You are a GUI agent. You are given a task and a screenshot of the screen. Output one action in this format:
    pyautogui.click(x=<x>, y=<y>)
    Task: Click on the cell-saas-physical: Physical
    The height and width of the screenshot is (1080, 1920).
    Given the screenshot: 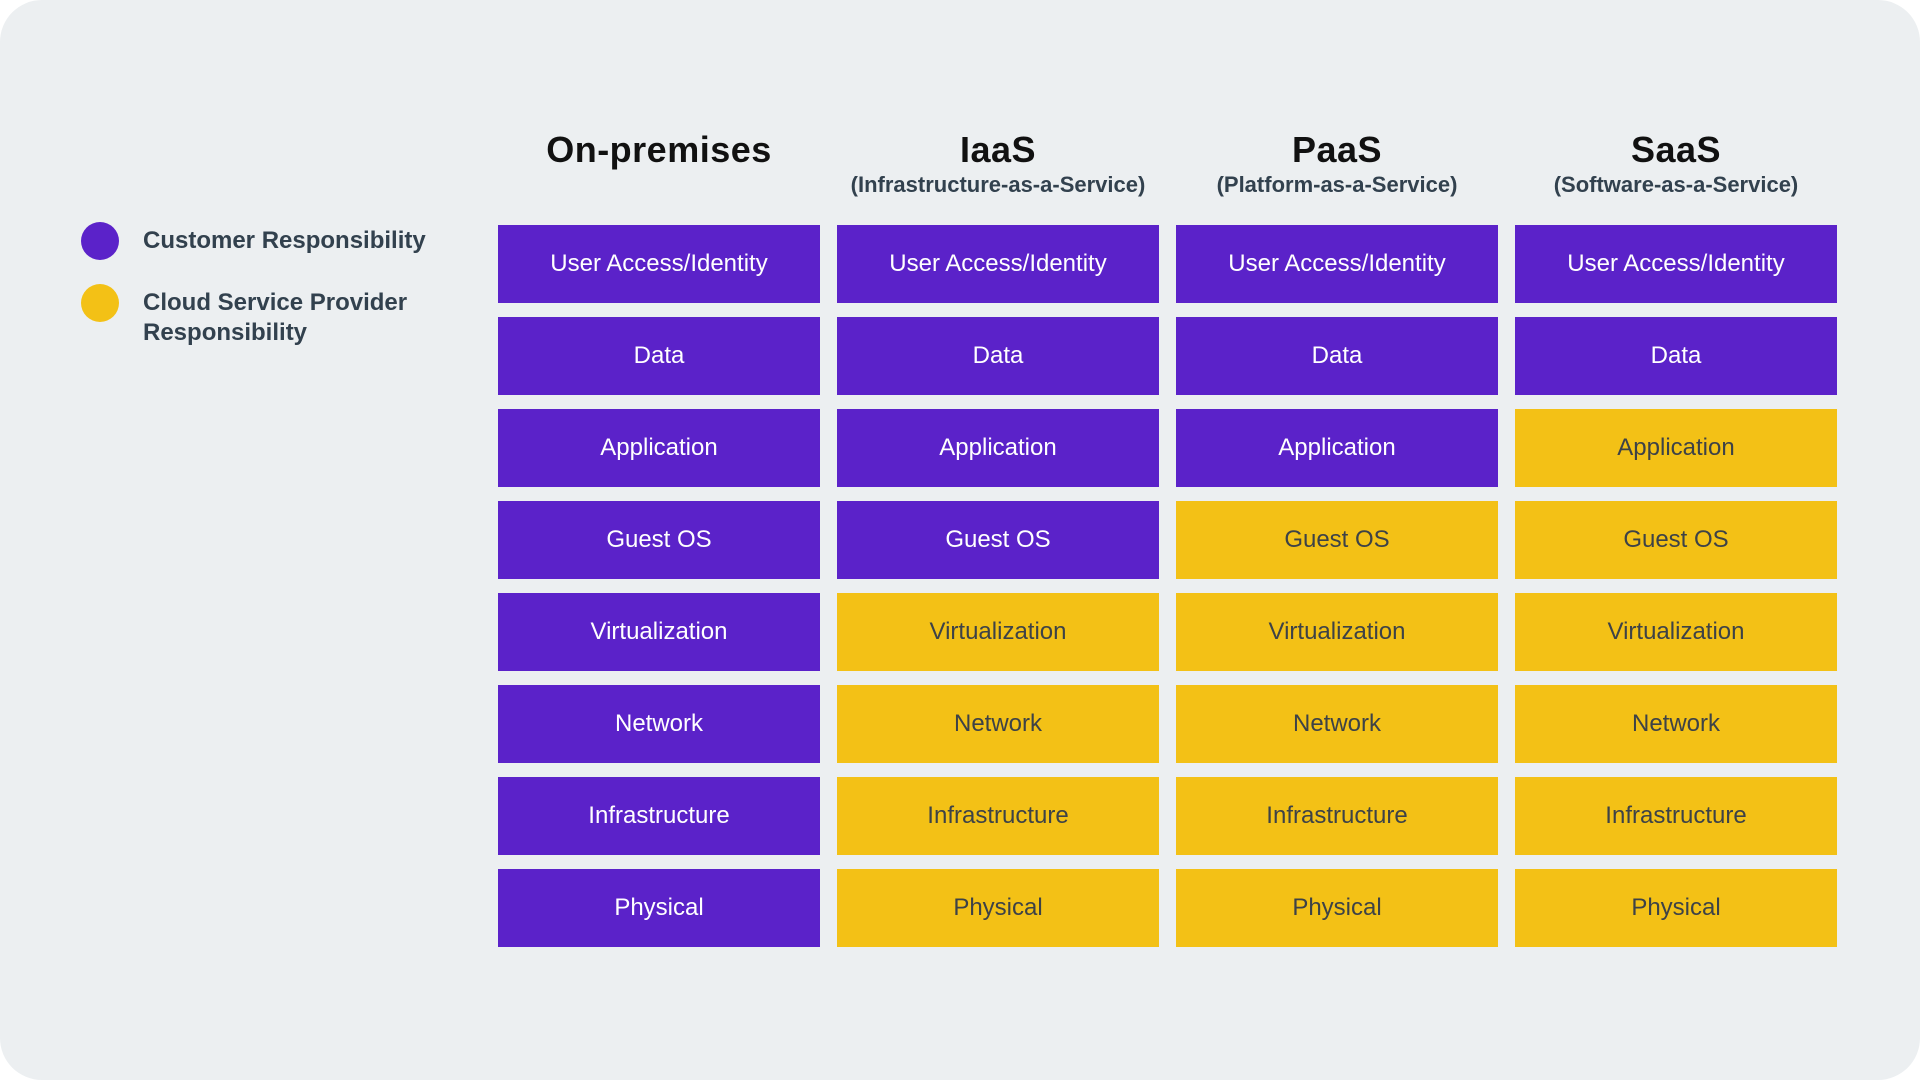 What is the action you would take?
    pyautogui.click(x=1676, y=908)
    